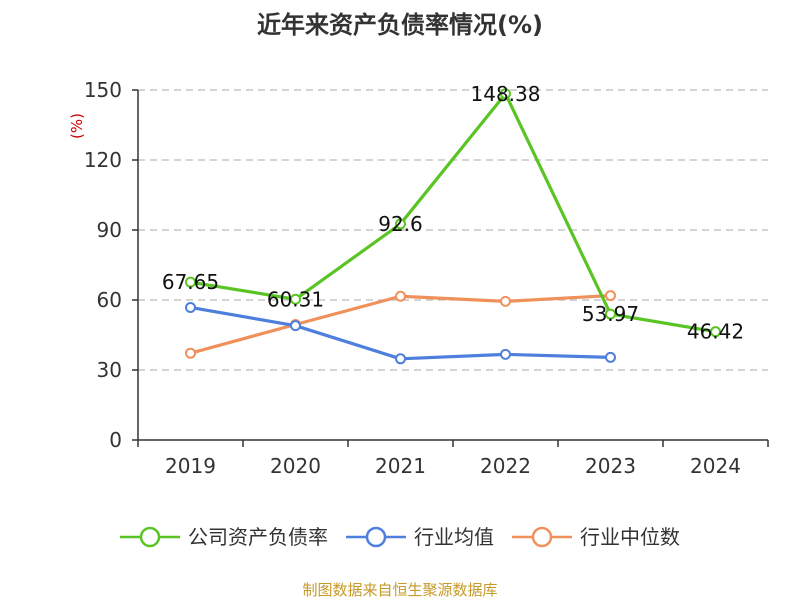 Image resolution: width=800 pixels, height=600 pixels. I want to click on data-label: 53.97, so click(610, 314).